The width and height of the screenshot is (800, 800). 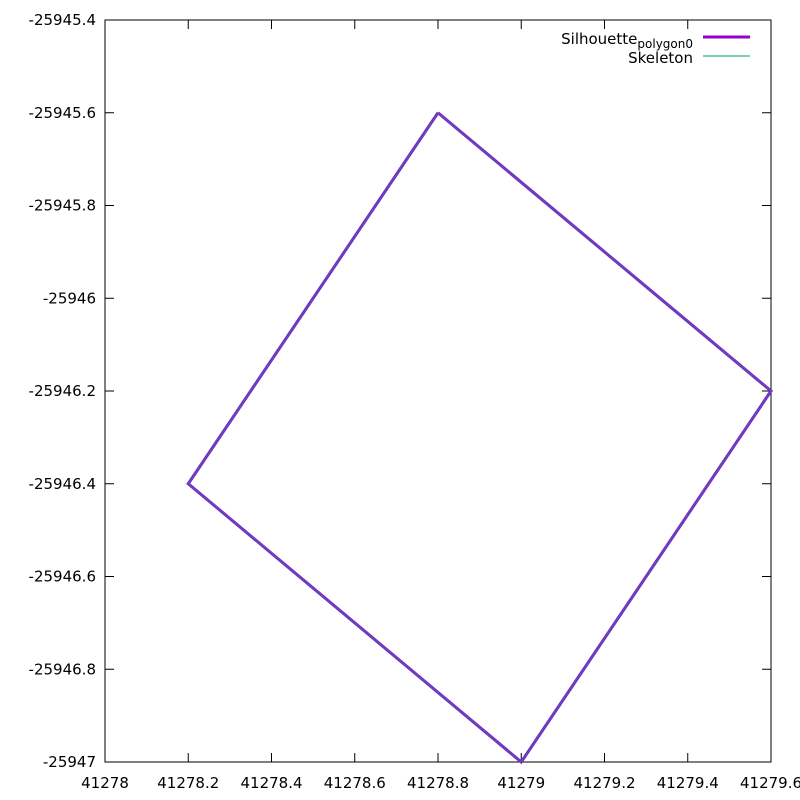 I want to click on x-tick-label: 41278, so click(x=105, y=783).